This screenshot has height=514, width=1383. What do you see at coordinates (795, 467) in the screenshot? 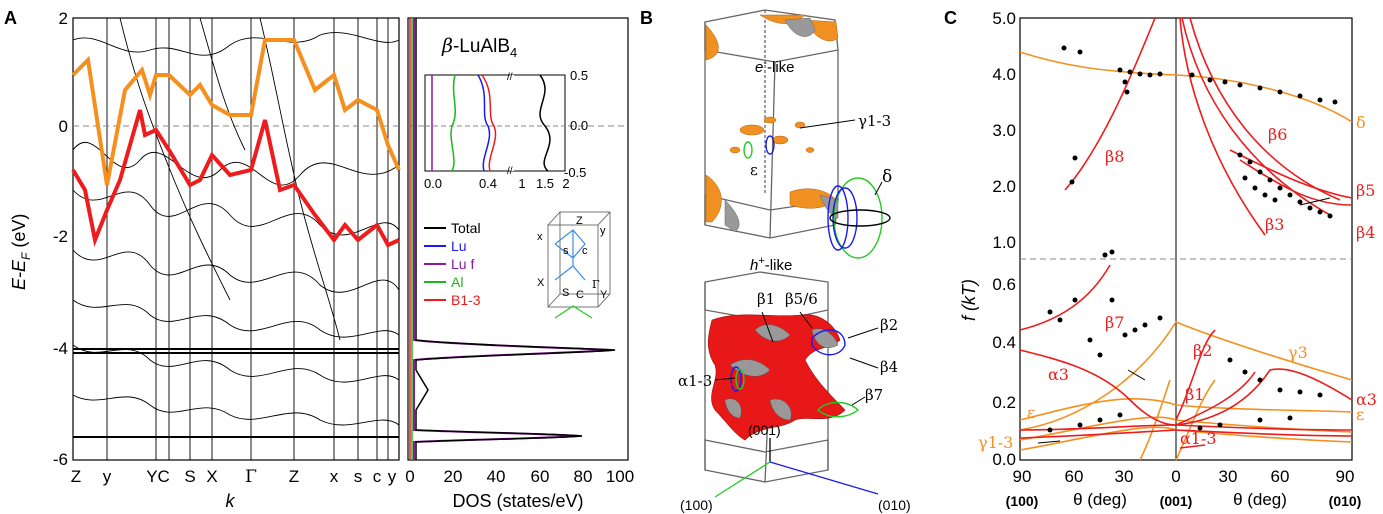
I see `b-axis-labels: (001) (100) (010)` at bounding box center [795, 467].